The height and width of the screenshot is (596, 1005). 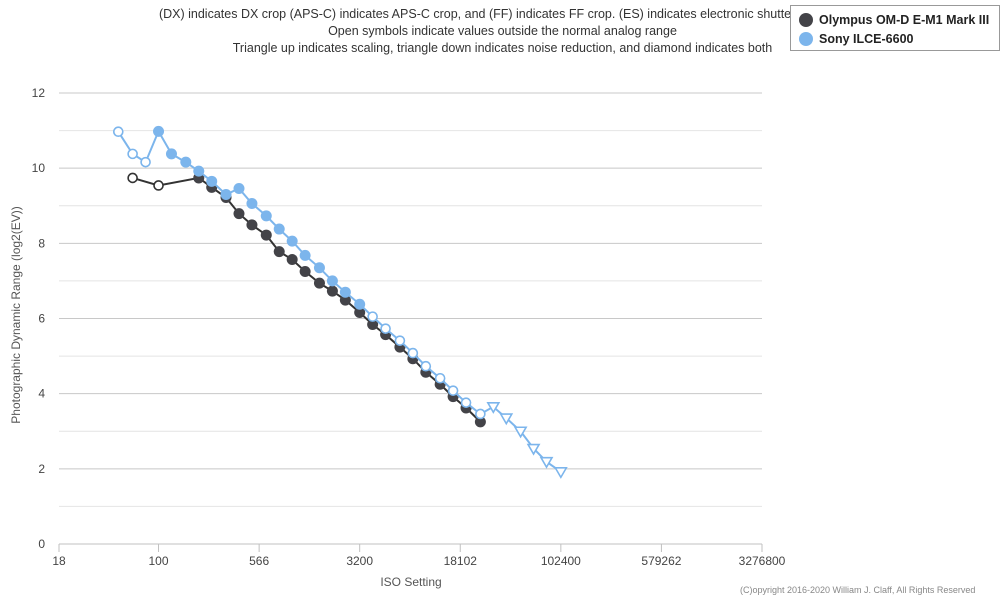 I want to click on y-tick-label: 6, so click(x=41, y=319).